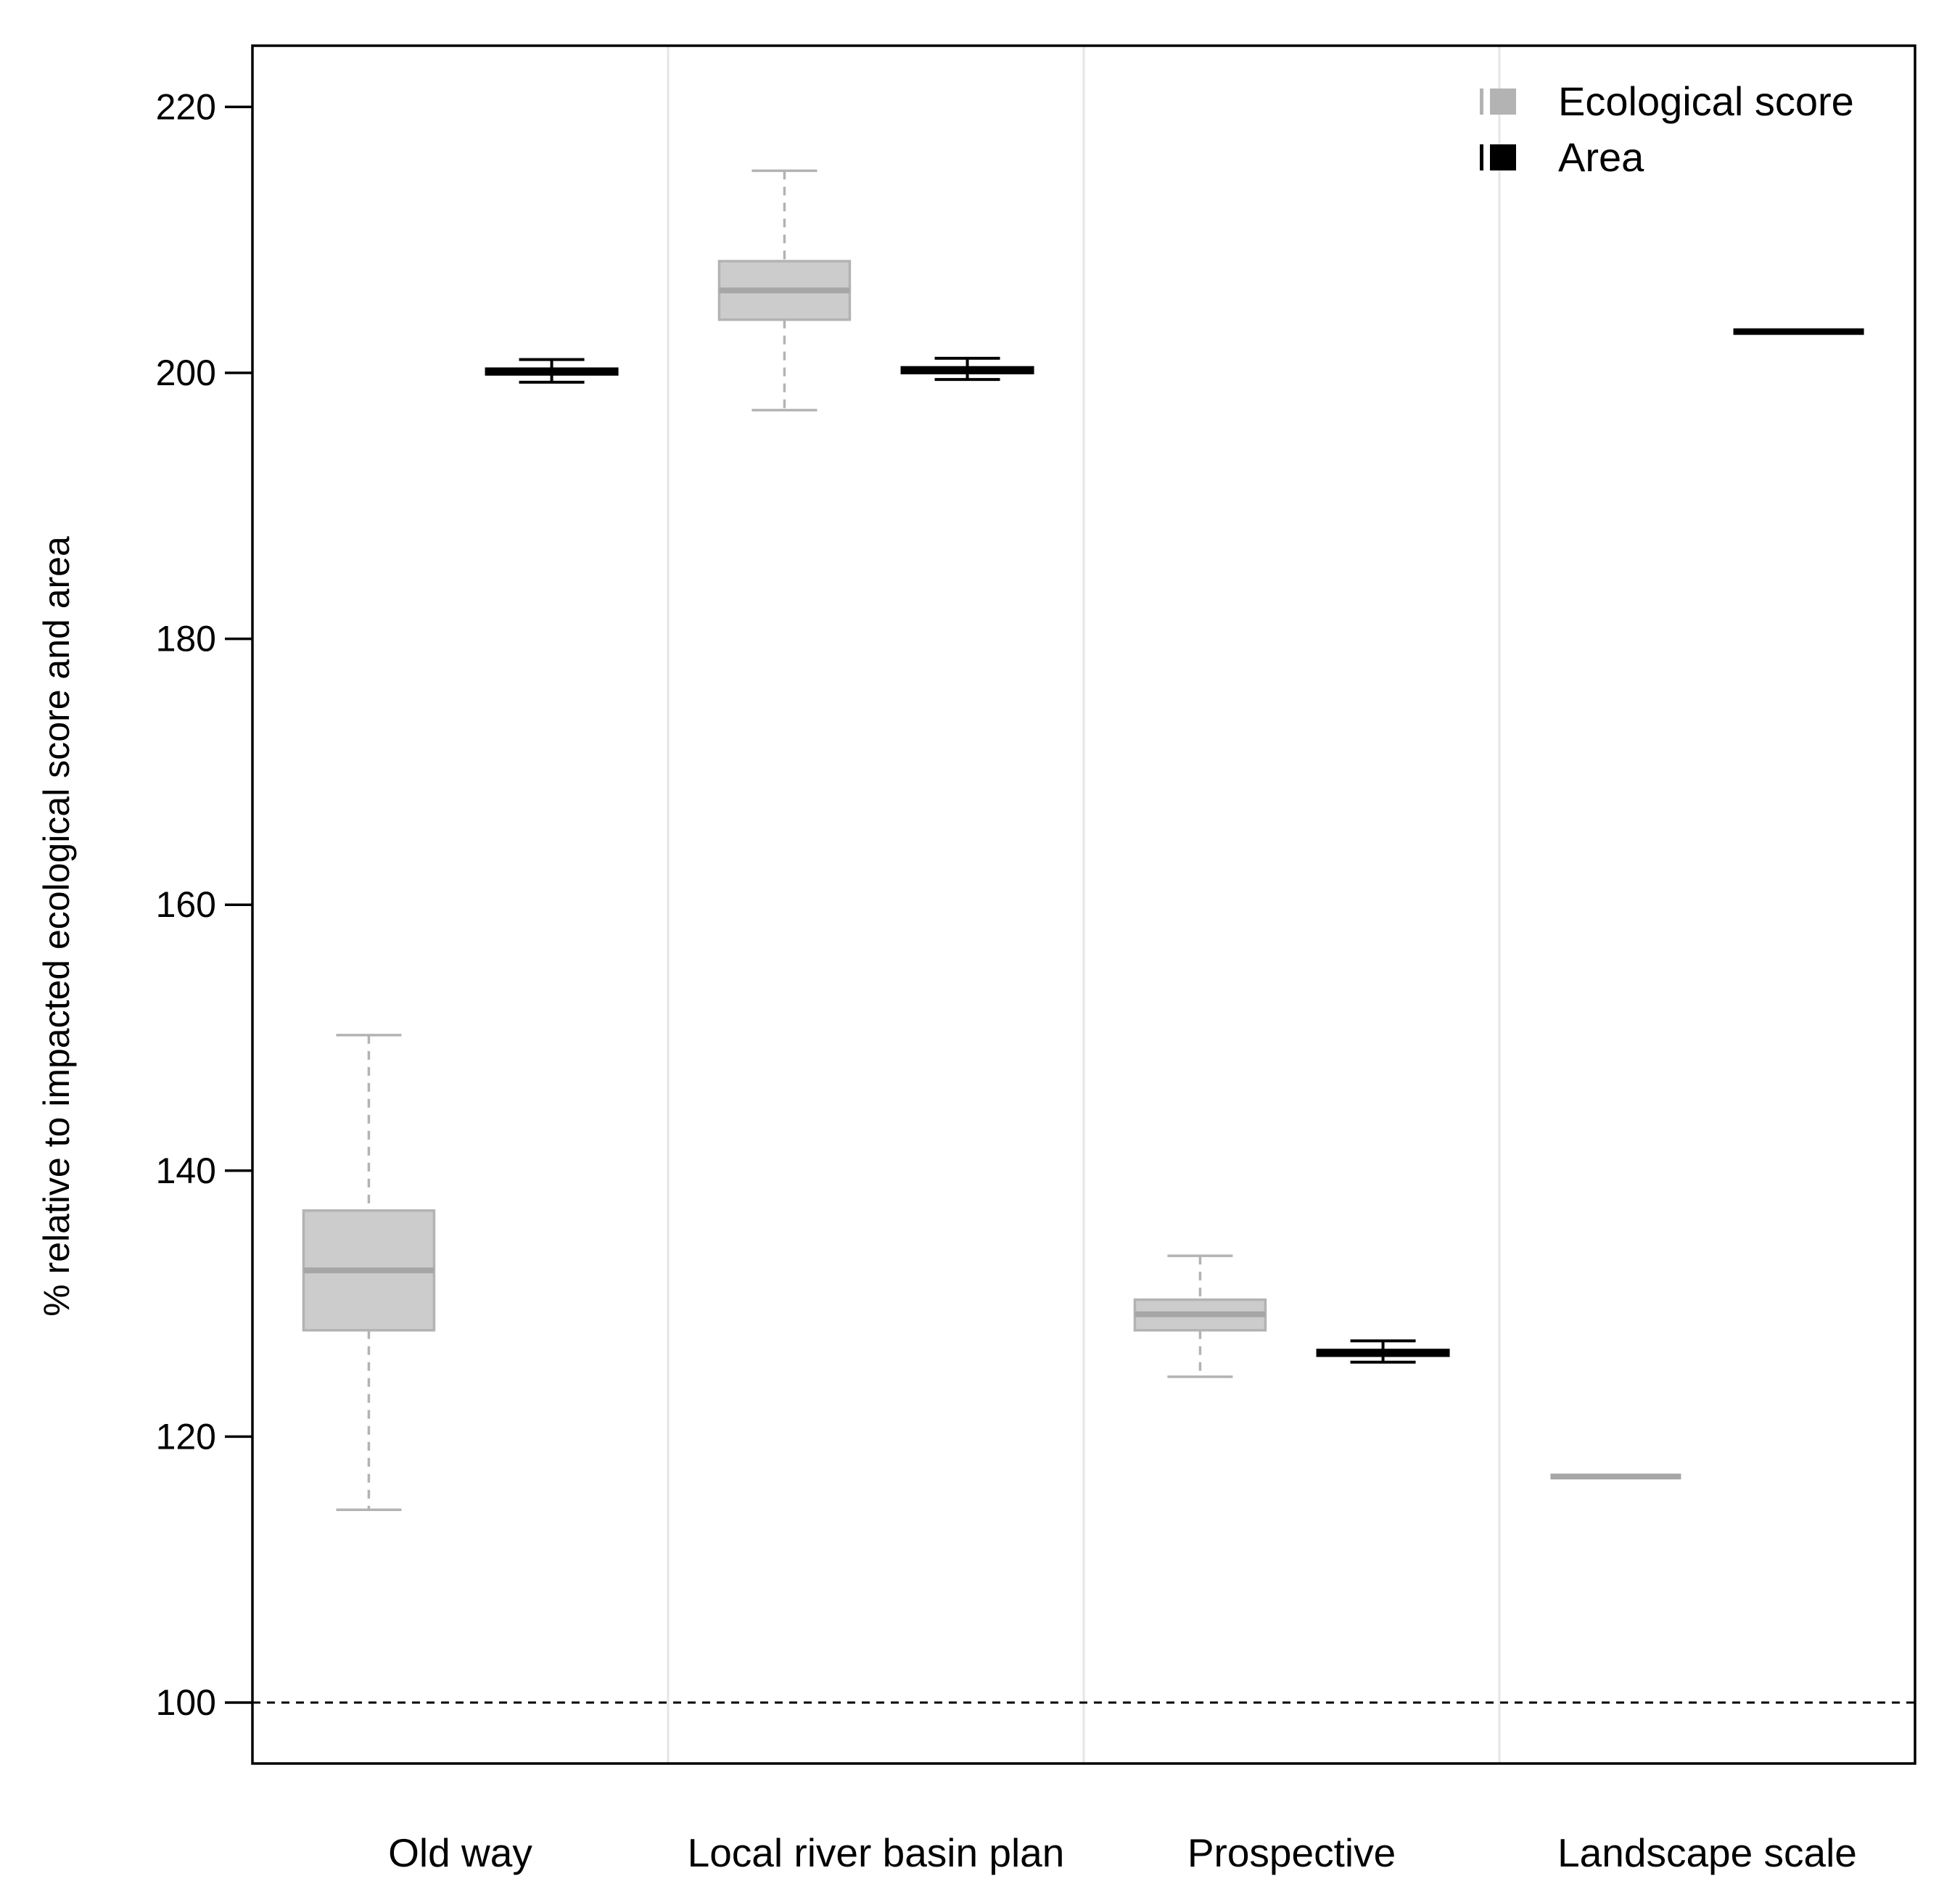 The image size is (1960, 1889). What do you see at coordinates (1706, 101) in the screenshot?
I see `legend-label-ecological-score: Ecological score` at bounding box center [1706, 101].